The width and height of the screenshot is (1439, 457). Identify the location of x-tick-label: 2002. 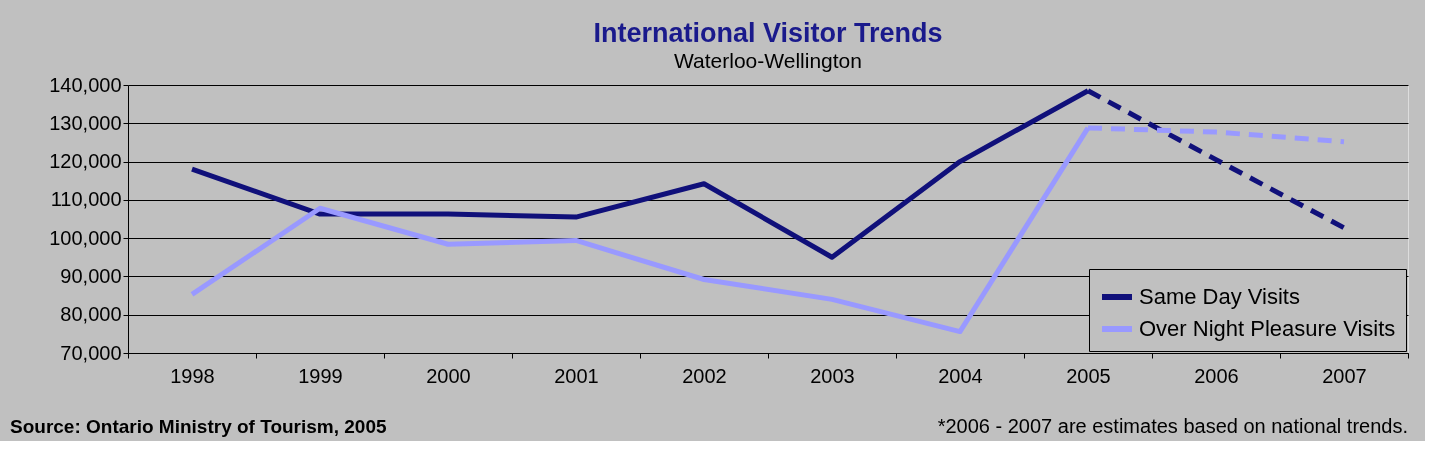
(704, 375).